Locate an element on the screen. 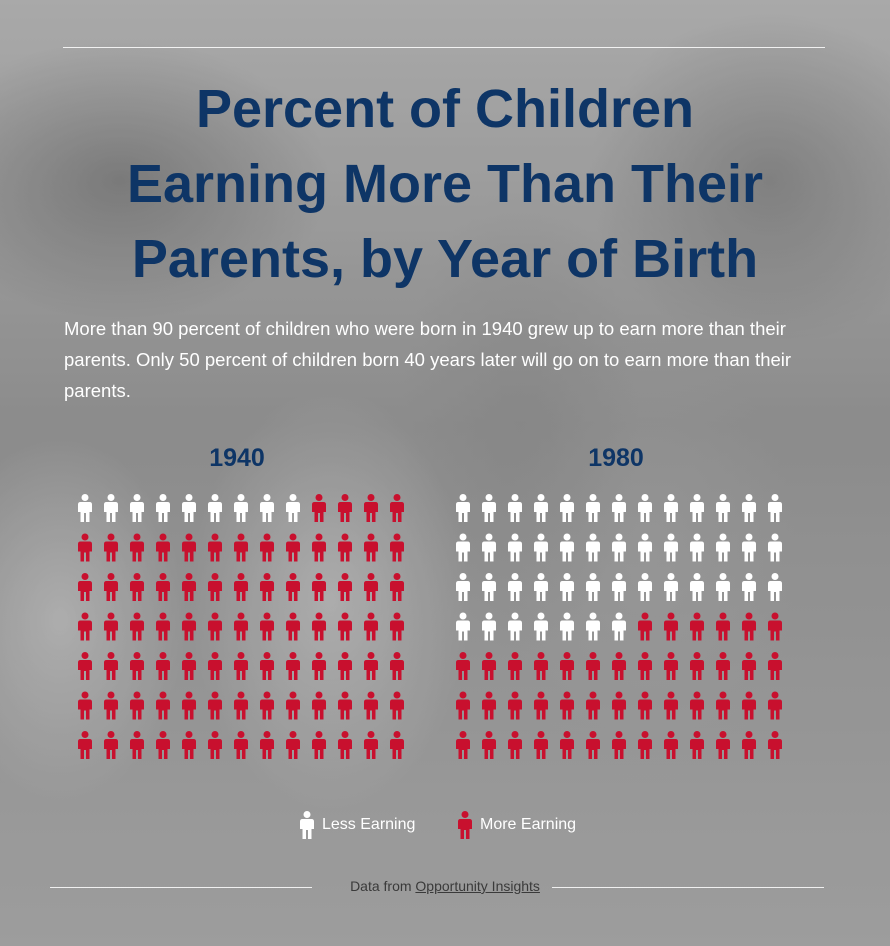 The height and width of the screenshot is (946, 890). title-line-1: Percent of Children is located at coordinates (445, 109).